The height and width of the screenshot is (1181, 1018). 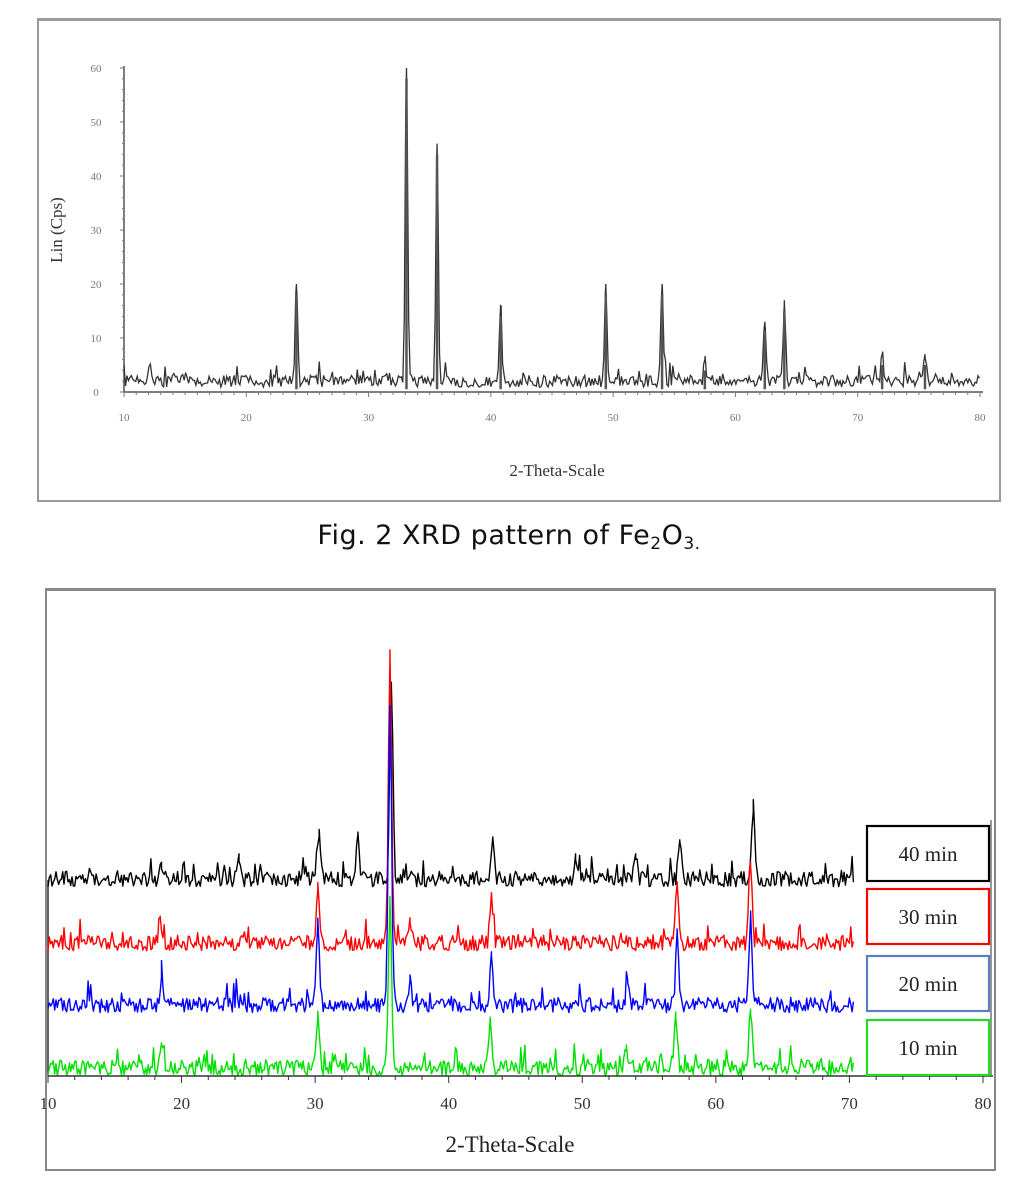 What do you see at coordinates (451, 784) in the screenshot?
I see `trace-40-min` at bounding box center [451, 784].